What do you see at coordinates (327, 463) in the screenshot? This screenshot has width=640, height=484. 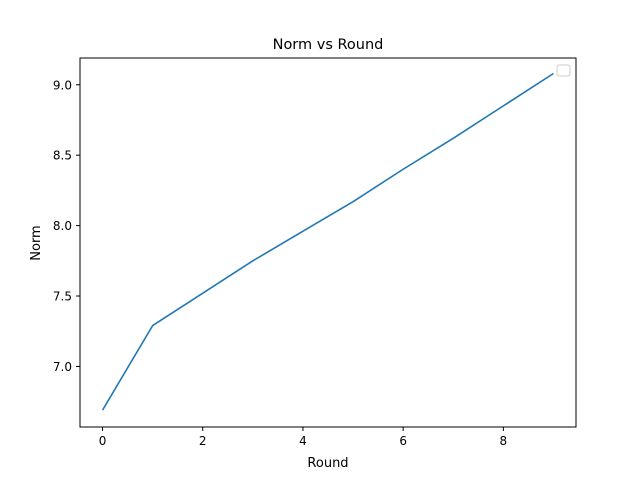 I see `x-axis-label: Round` at bounding box center [327, 463].